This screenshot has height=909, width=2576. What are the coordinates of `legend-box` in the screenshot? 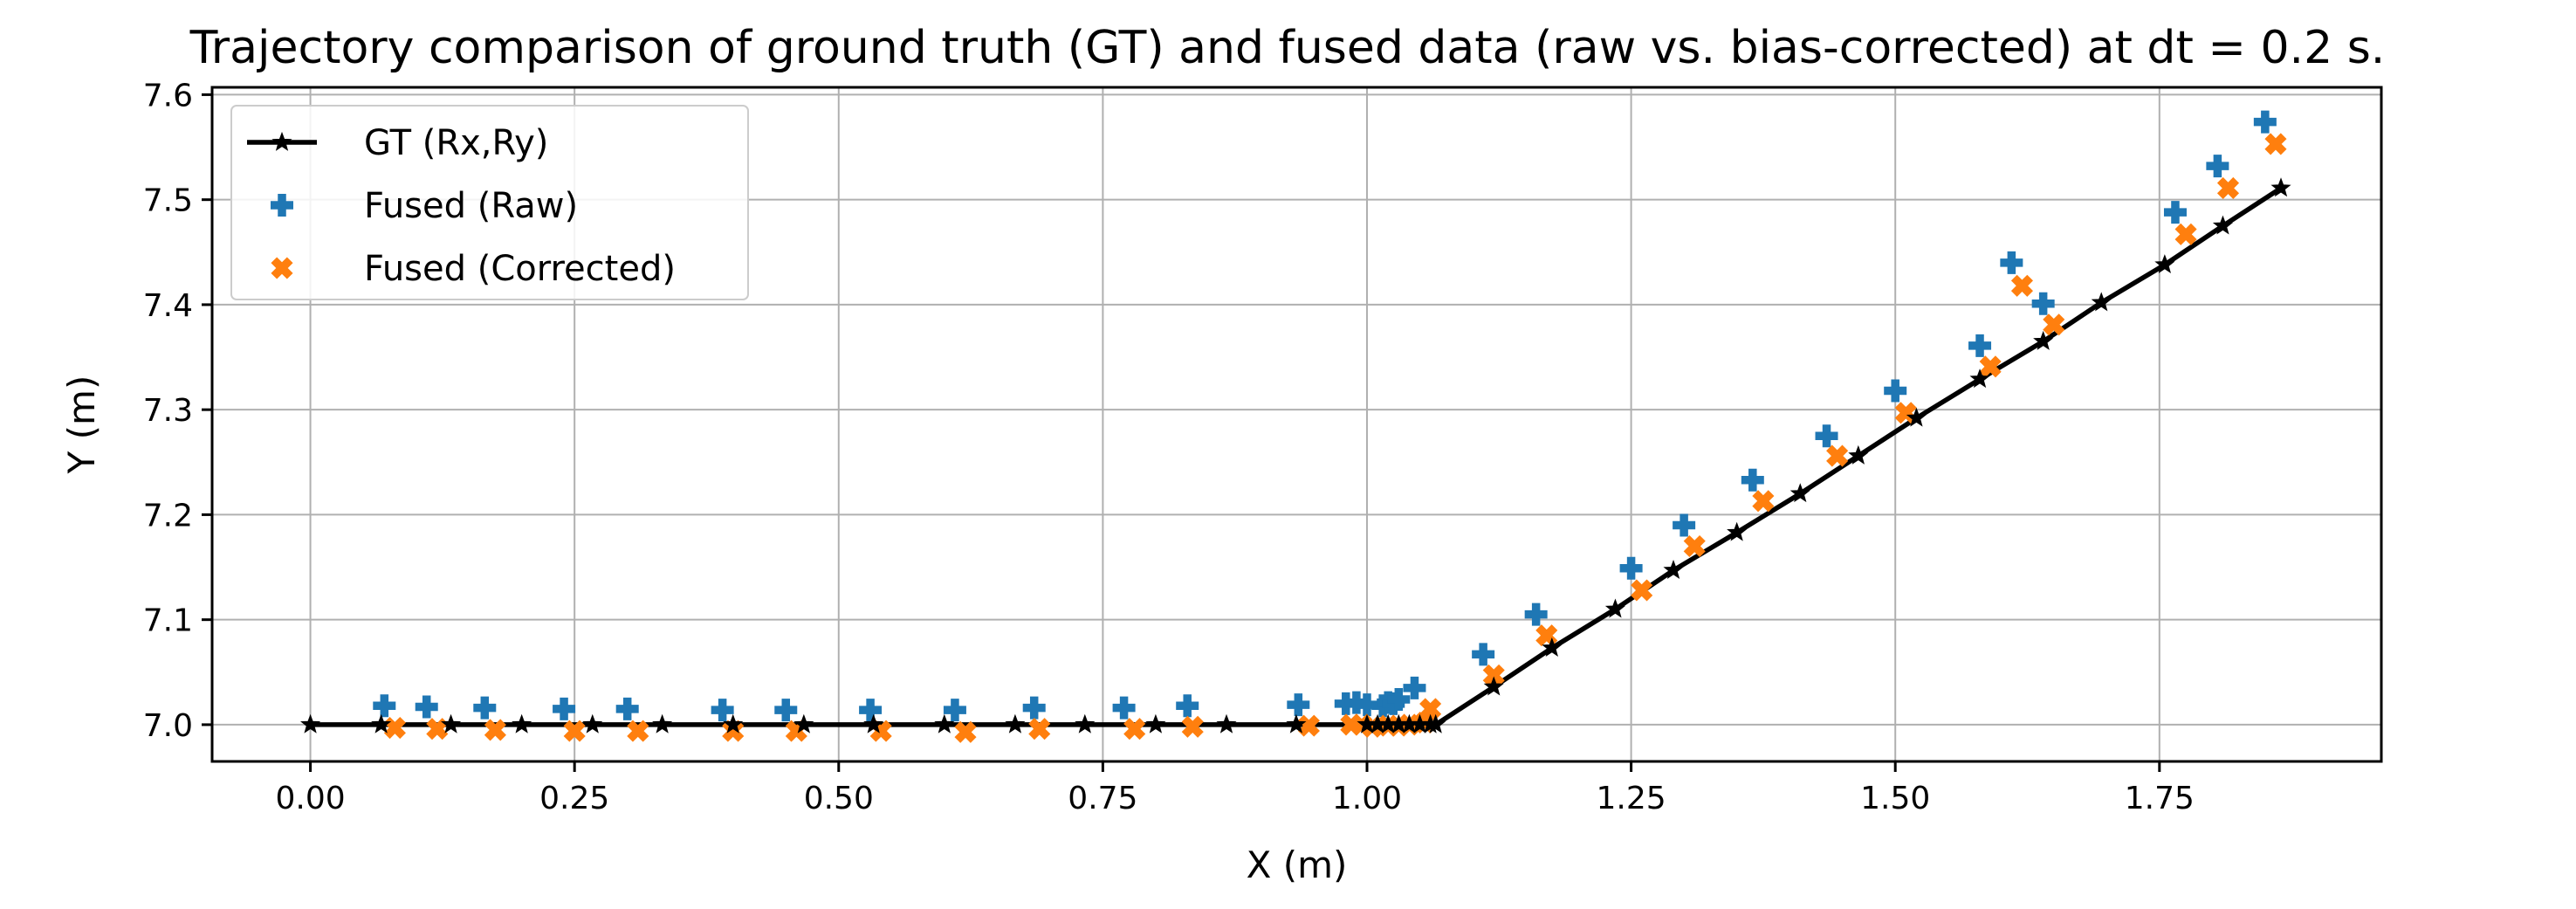 It's located at (490, 202).